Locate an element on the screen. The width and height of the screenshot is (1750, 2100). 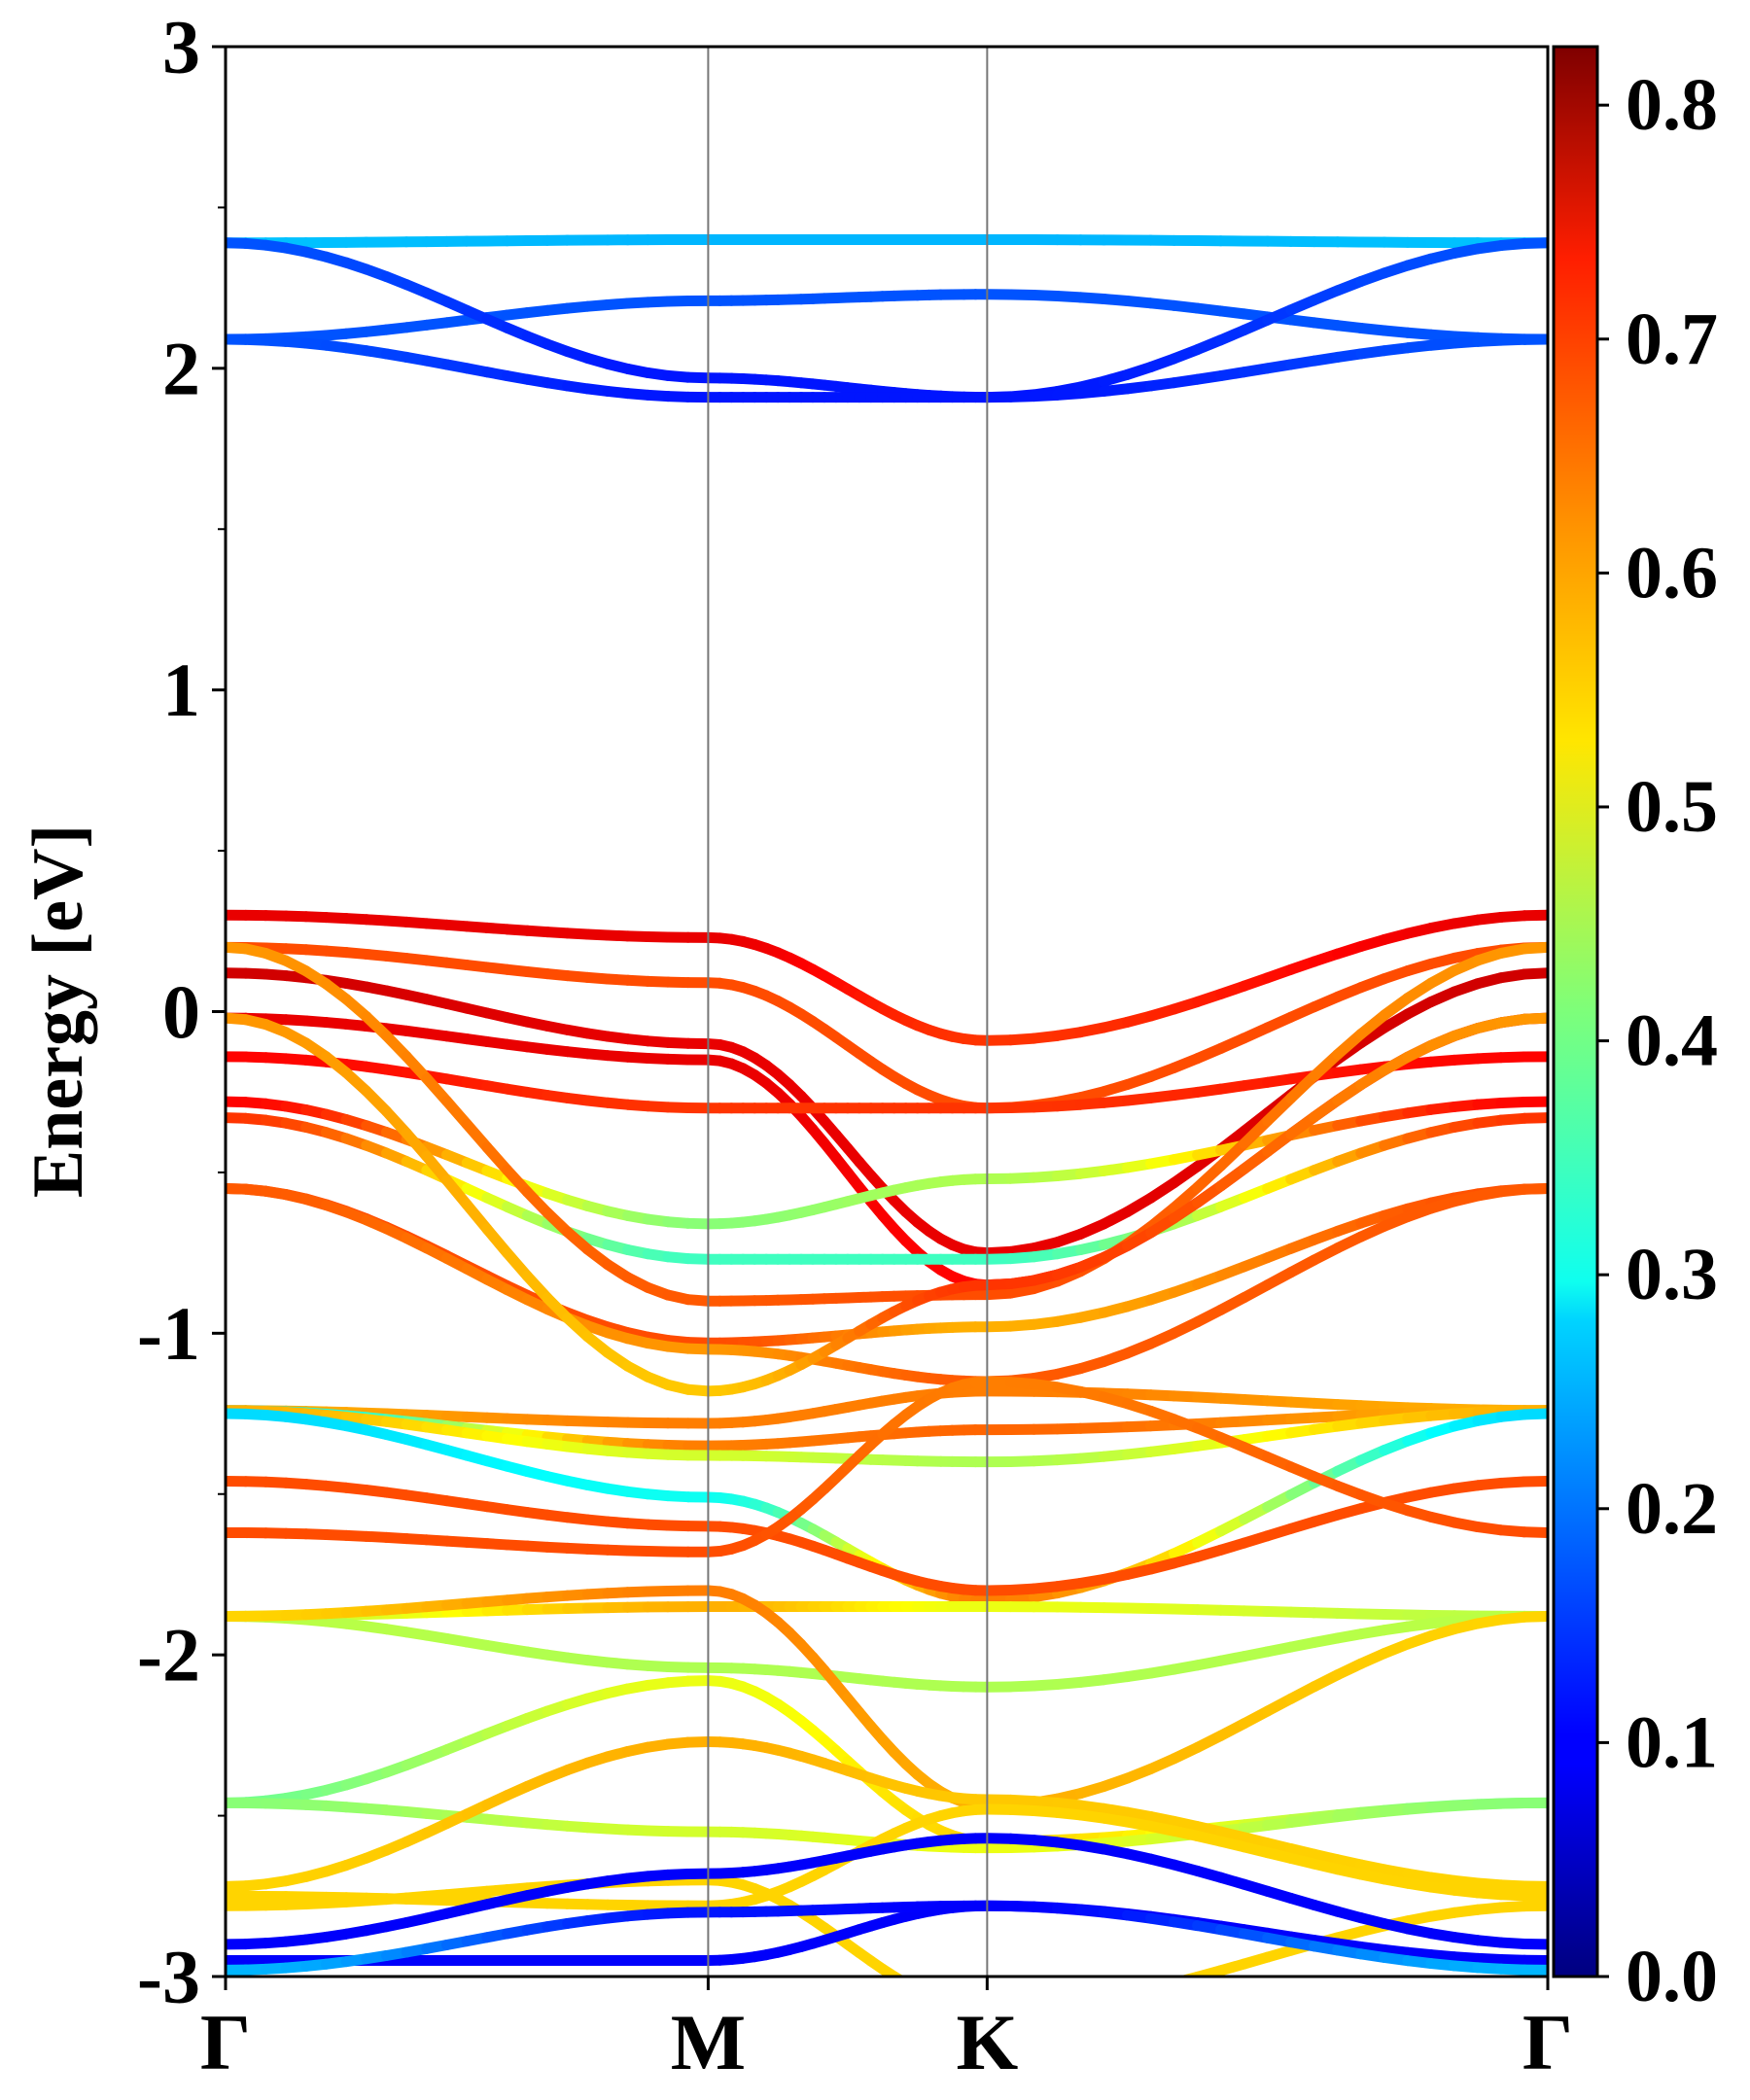
colorbar-tick-label: 0.7 is located at coordinates (1672, 339).